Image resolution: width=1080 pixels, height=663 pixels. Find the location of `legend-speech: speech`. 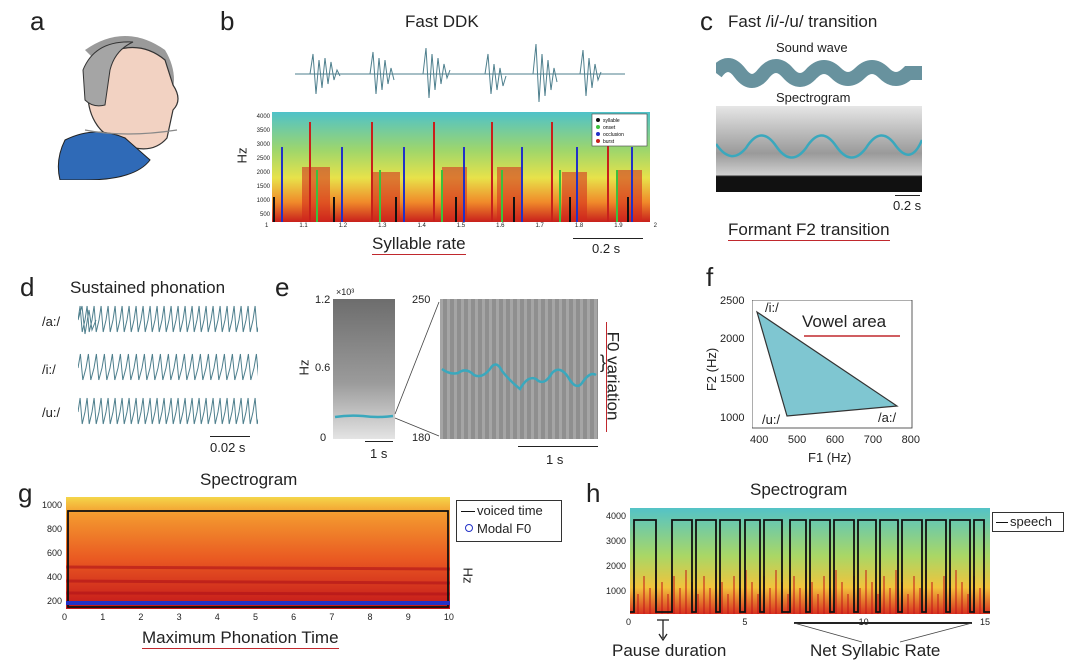

legend-speech: speech is located at coordinates (1031, 521).